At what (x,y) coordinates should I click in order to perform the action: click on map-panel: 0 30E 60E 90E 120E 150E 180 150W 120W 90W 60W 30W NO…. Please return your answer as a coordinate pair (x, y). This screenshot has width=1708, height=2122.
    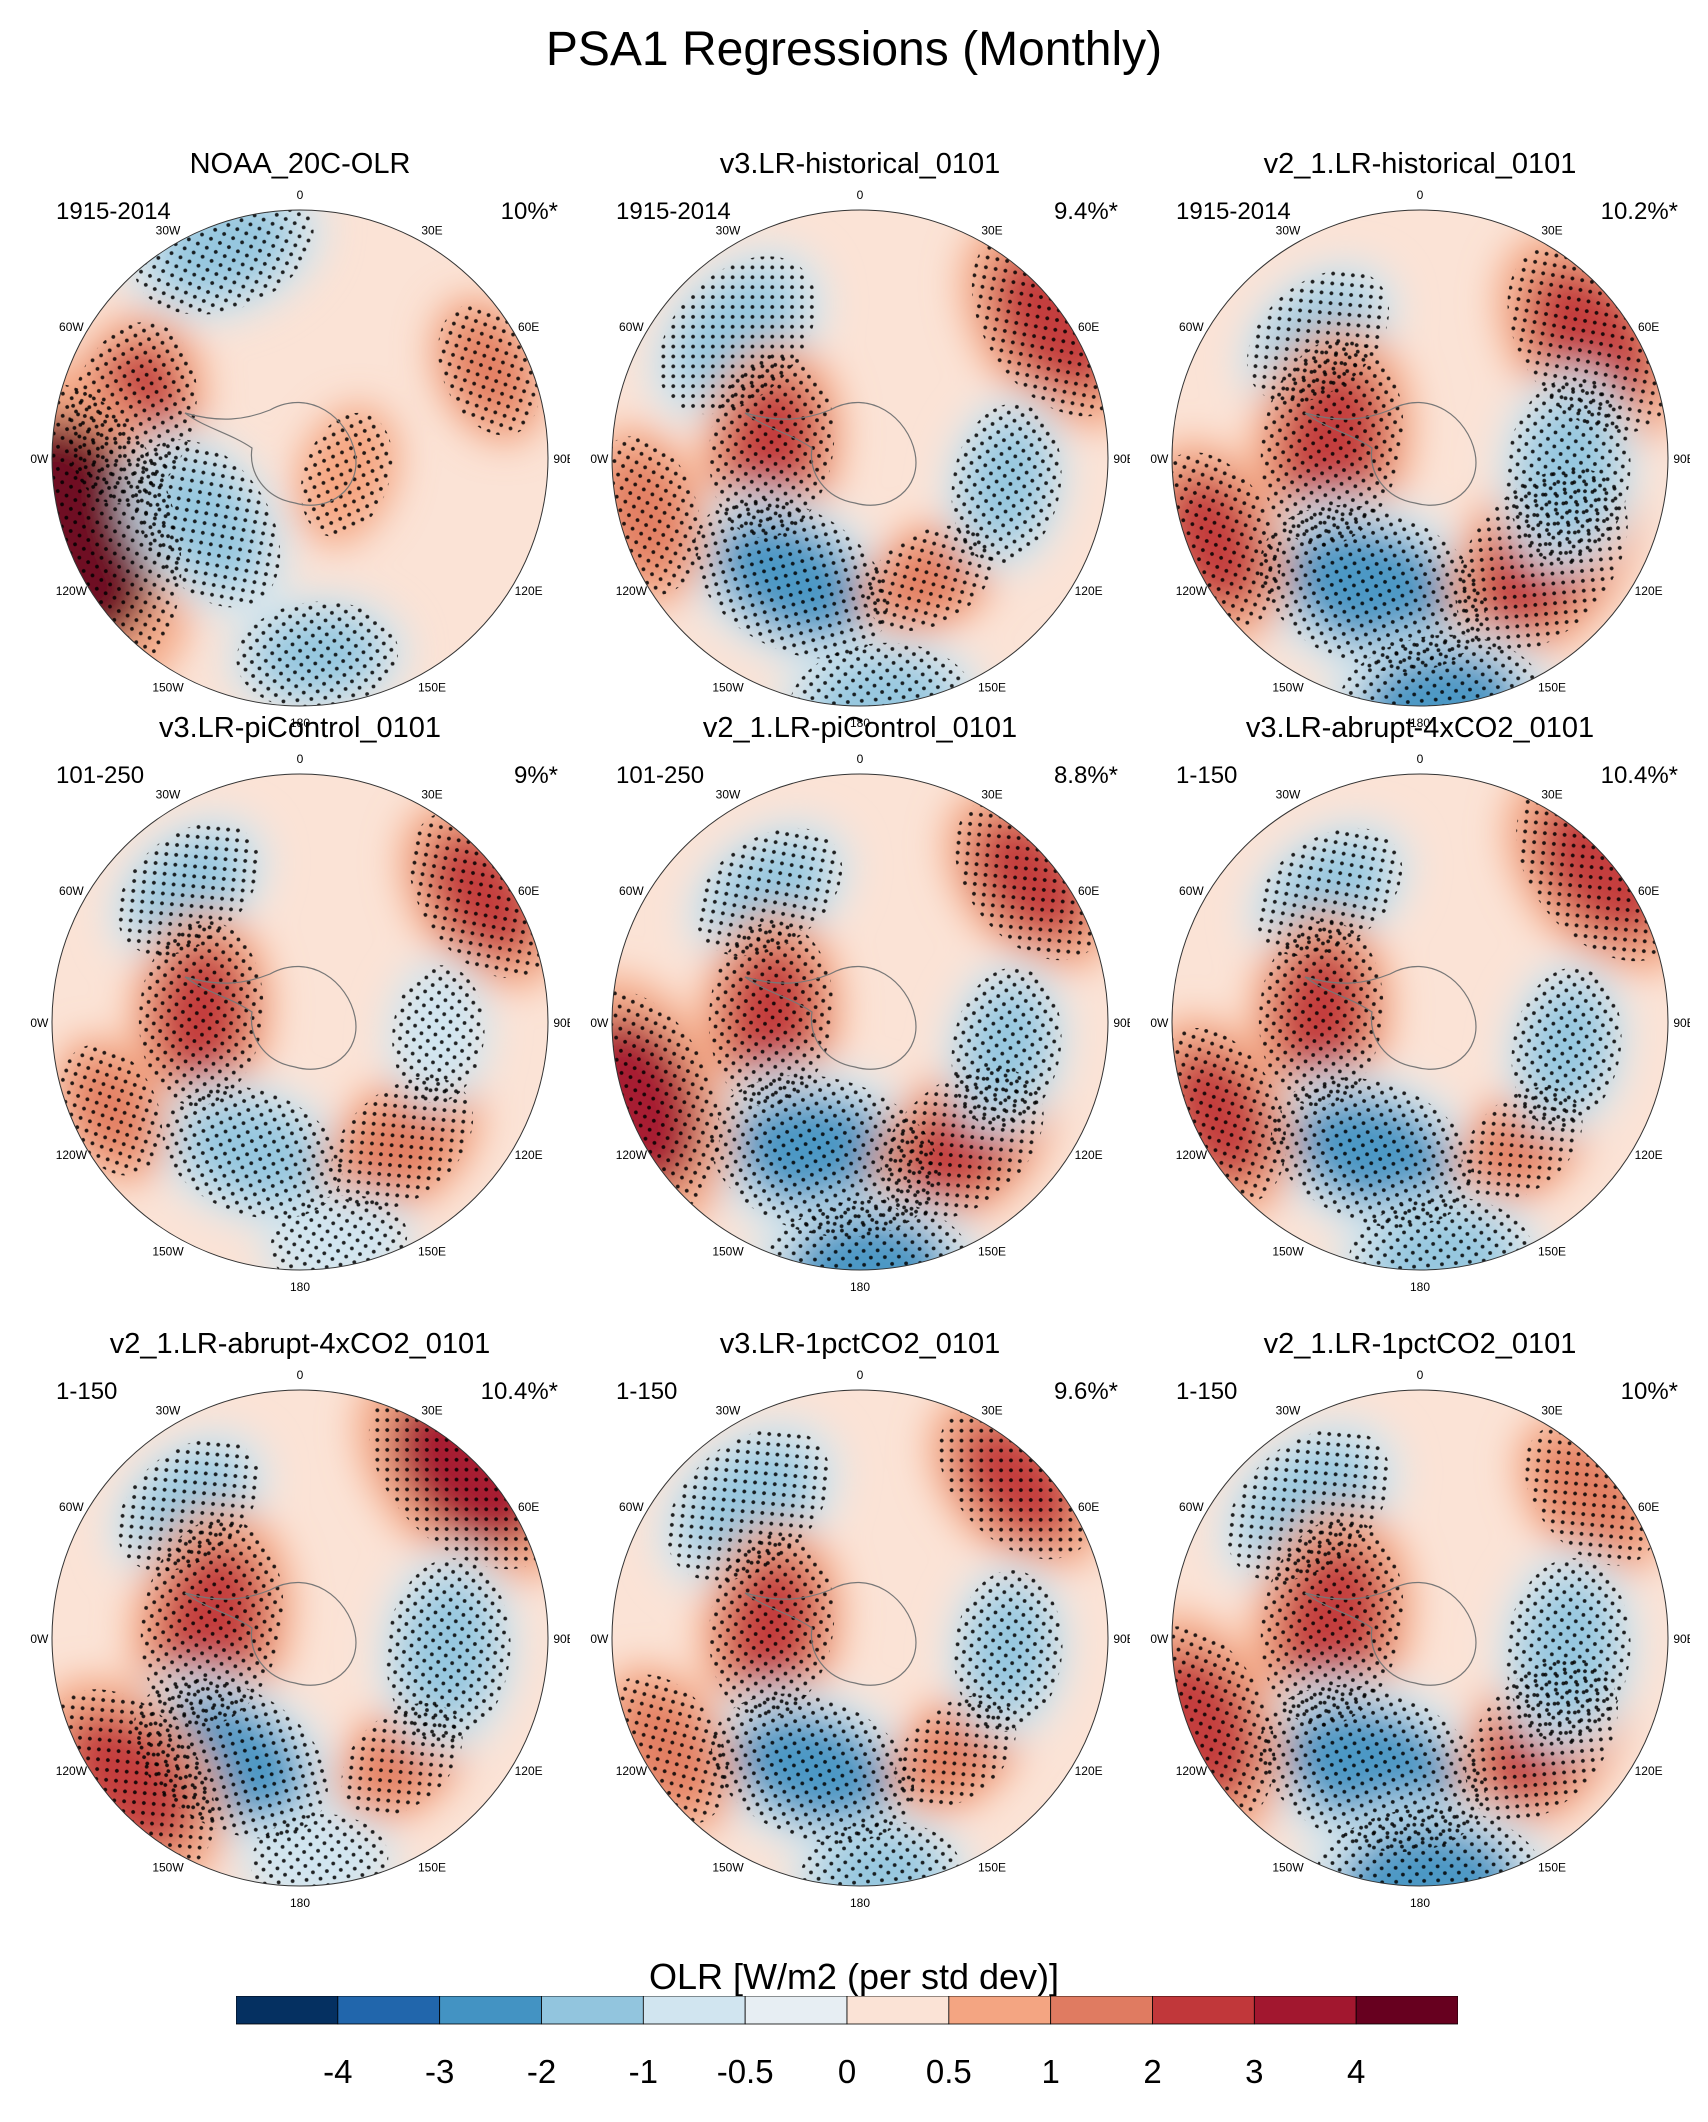
    Looking at the image, I should click on (300, 448).